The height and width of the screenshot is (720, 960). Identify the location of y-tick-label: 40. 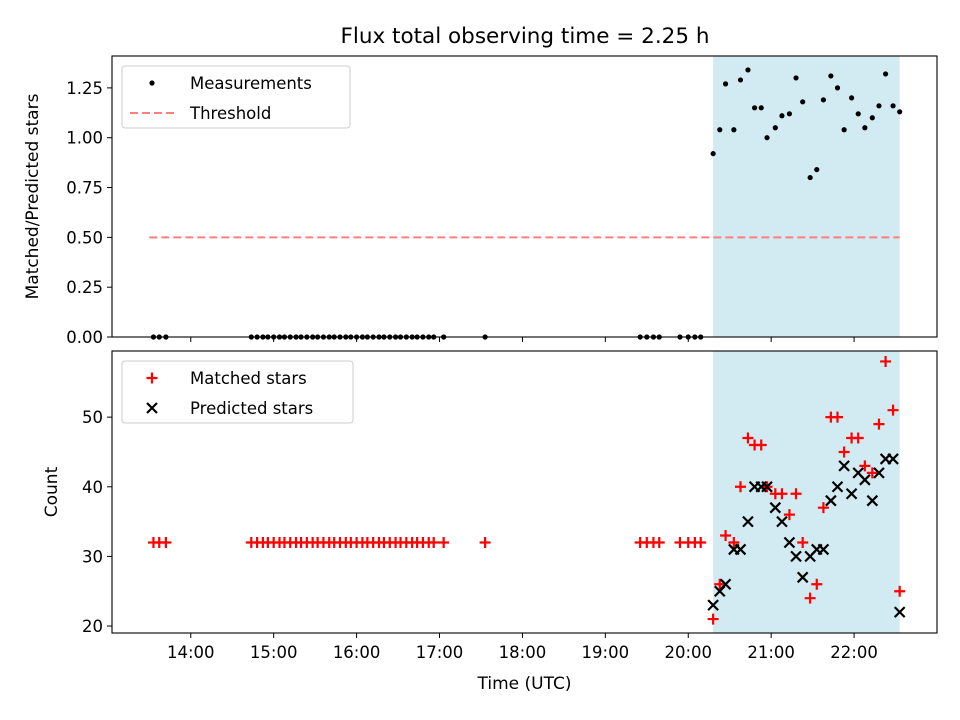
(92, 487).